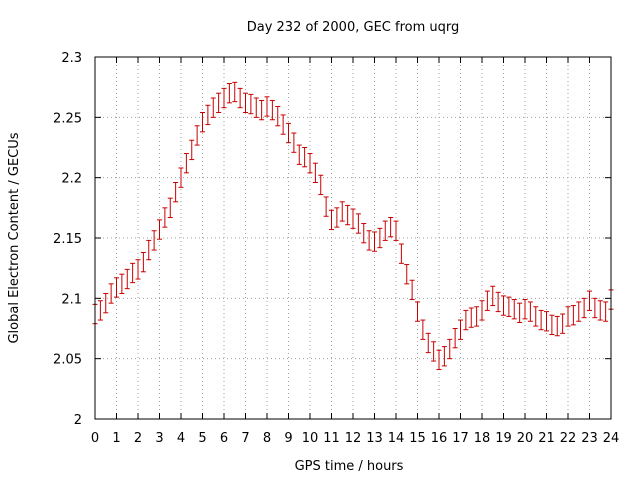  I want to click on y-axis-label: Global Electron Content / GECUs, so click(14, 237).